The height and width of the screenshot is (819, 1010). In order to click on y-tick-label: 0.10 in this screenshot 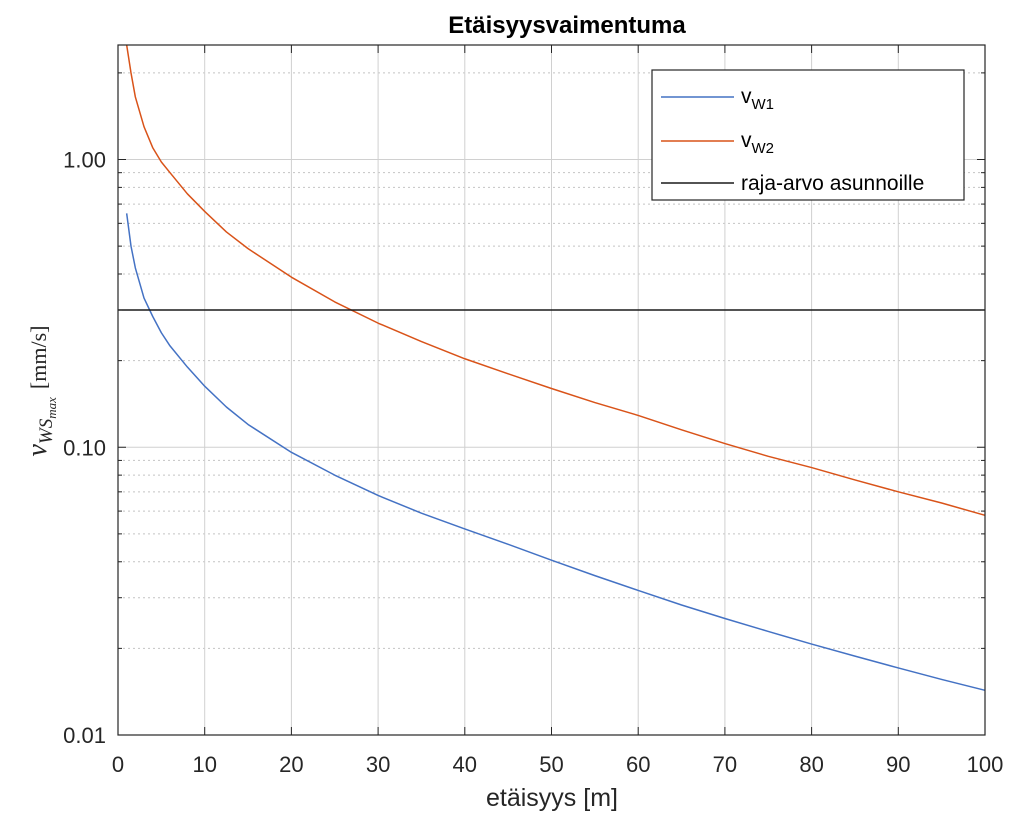, I will do `click(84, 447)`.